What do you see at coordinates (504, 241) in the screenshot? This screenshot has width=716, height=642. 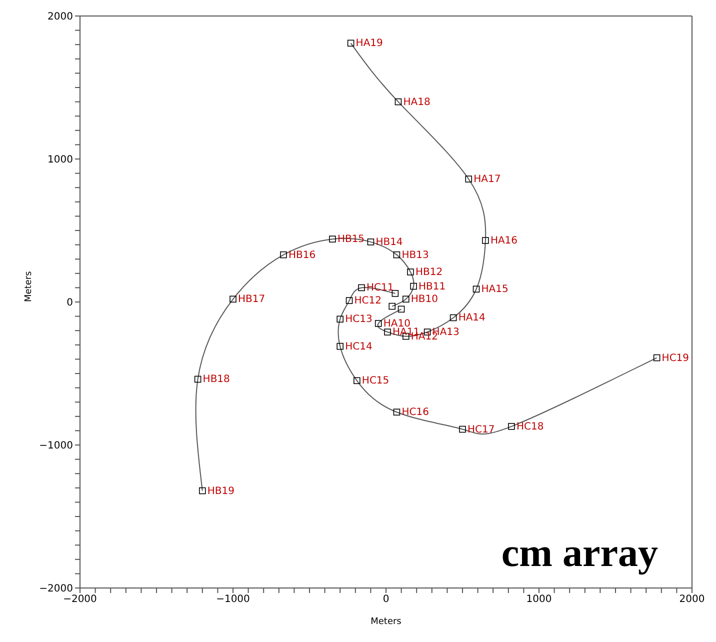 I see `annotation: HA16` at bounding box center [504, 241].